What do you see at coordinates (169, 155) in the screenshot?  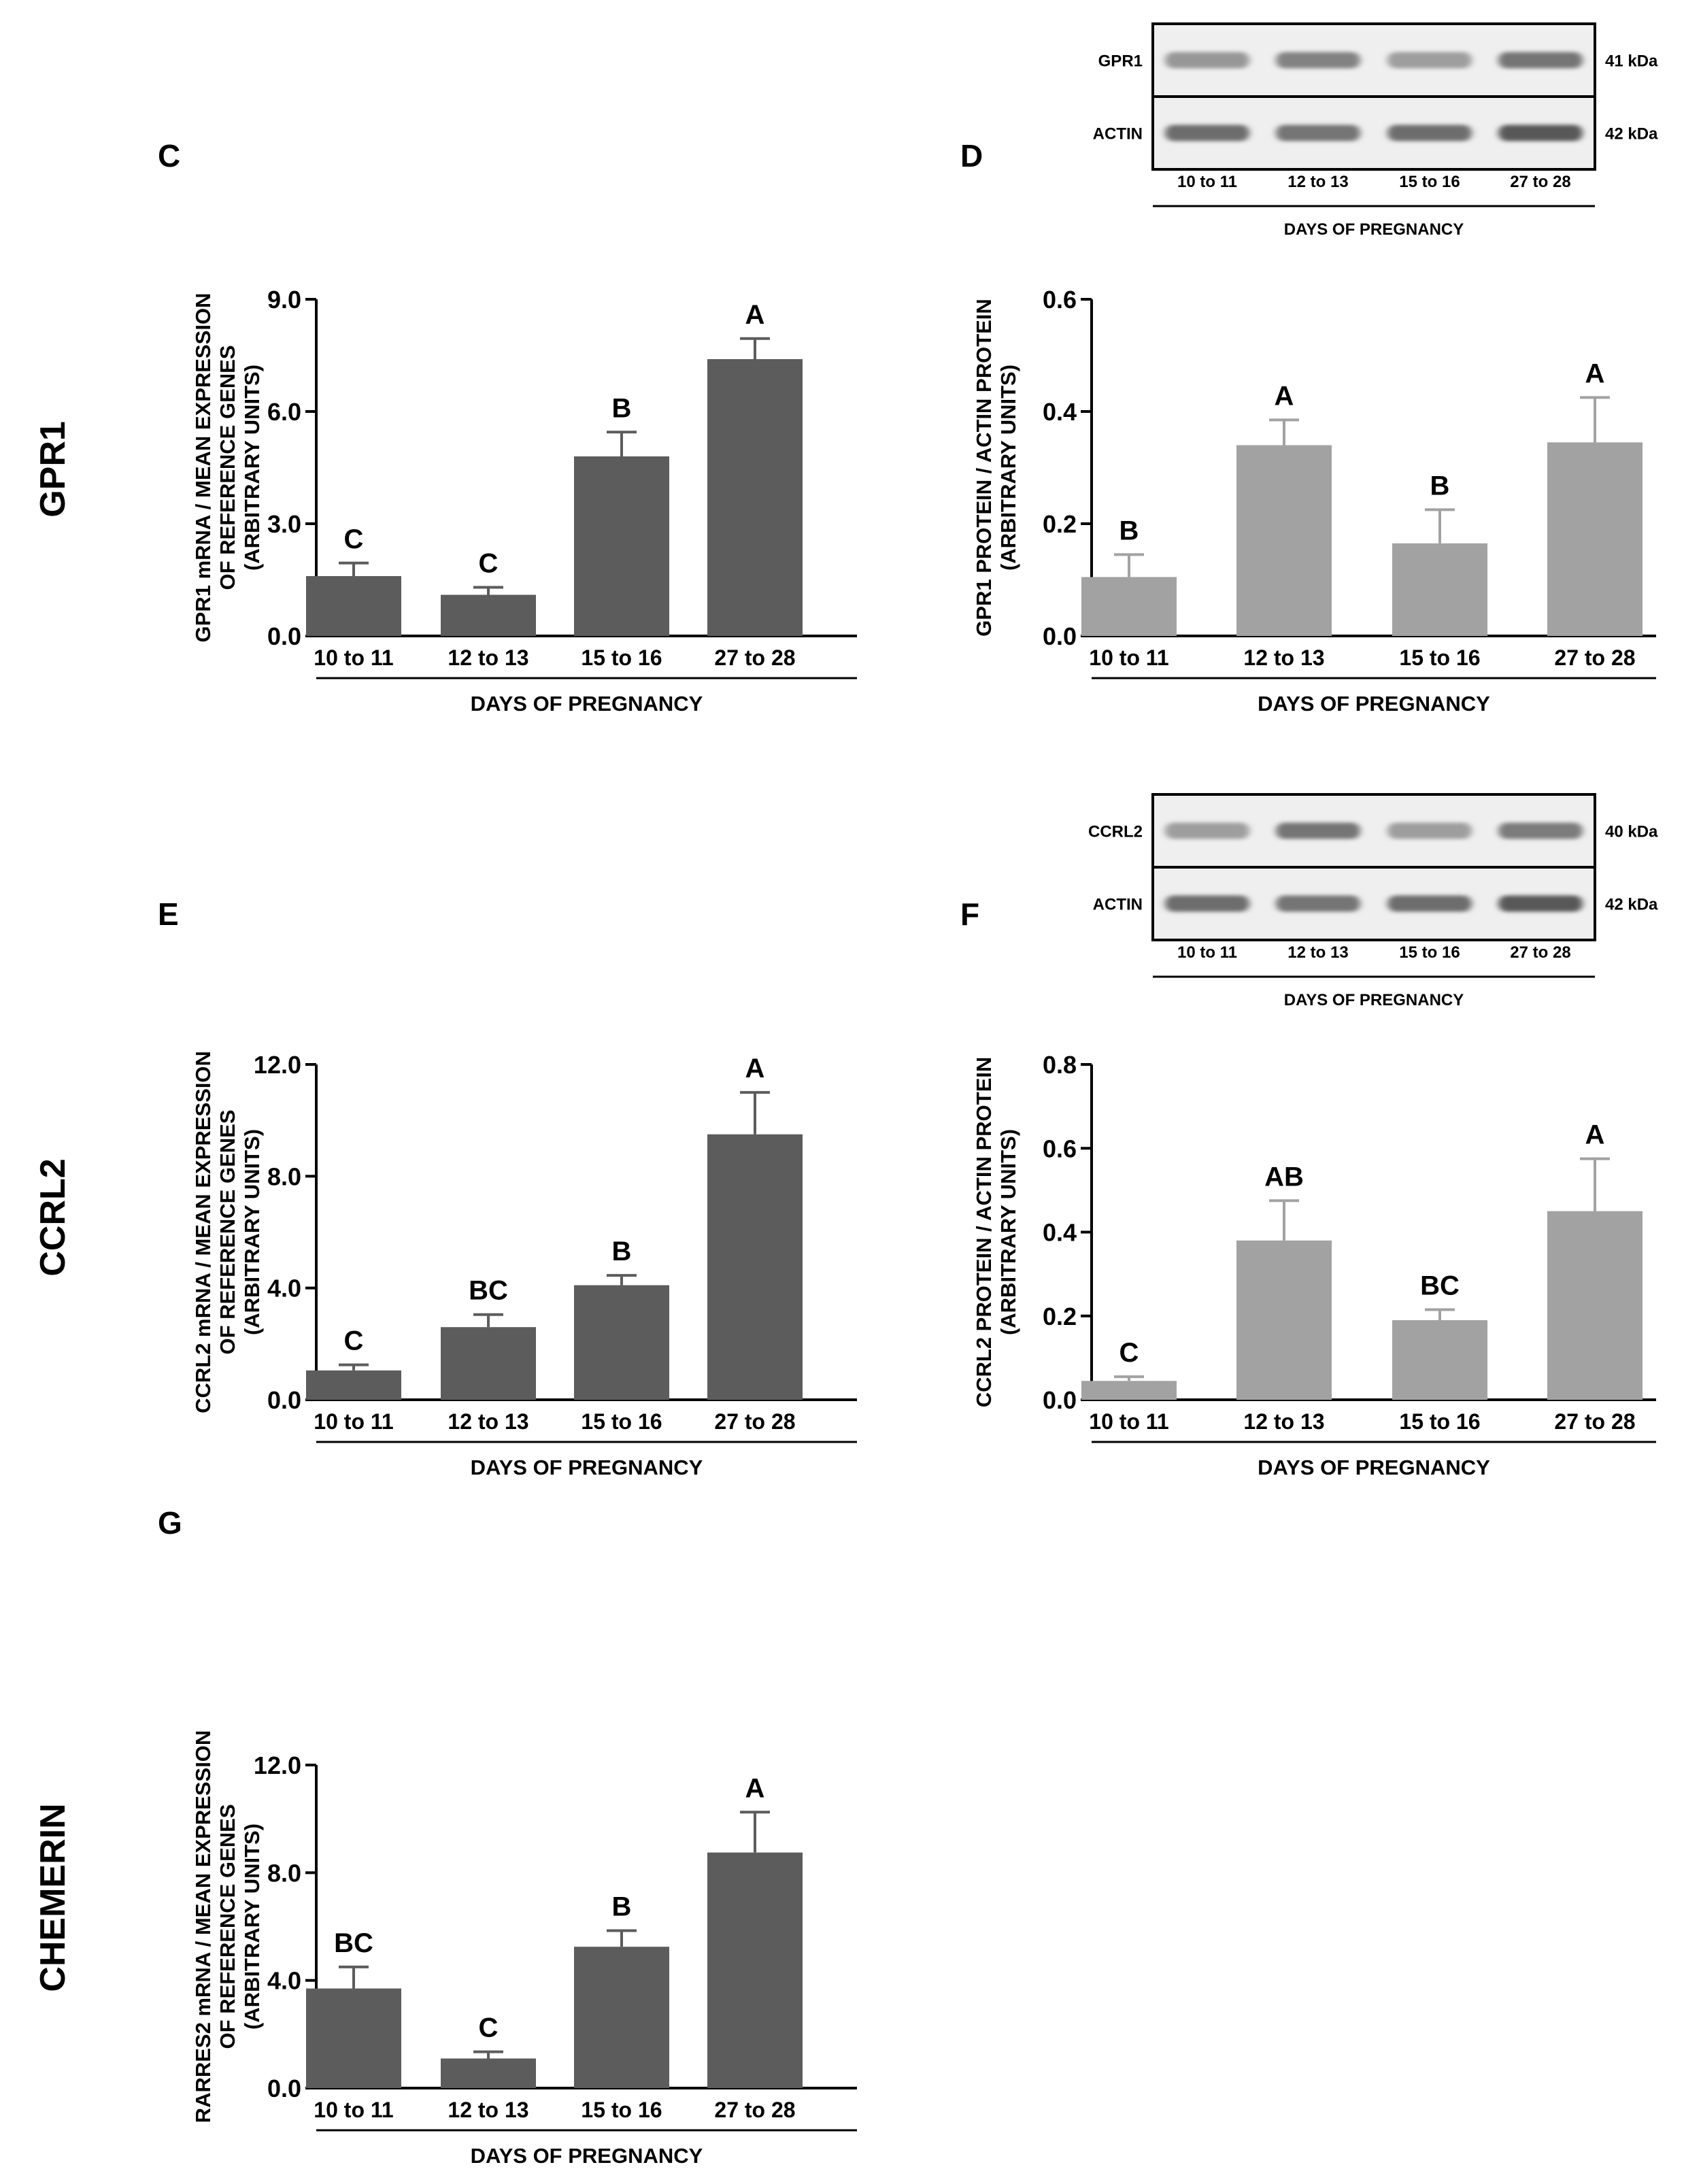 I see `panel-letter-c: C` at bounding box center [169, 155].